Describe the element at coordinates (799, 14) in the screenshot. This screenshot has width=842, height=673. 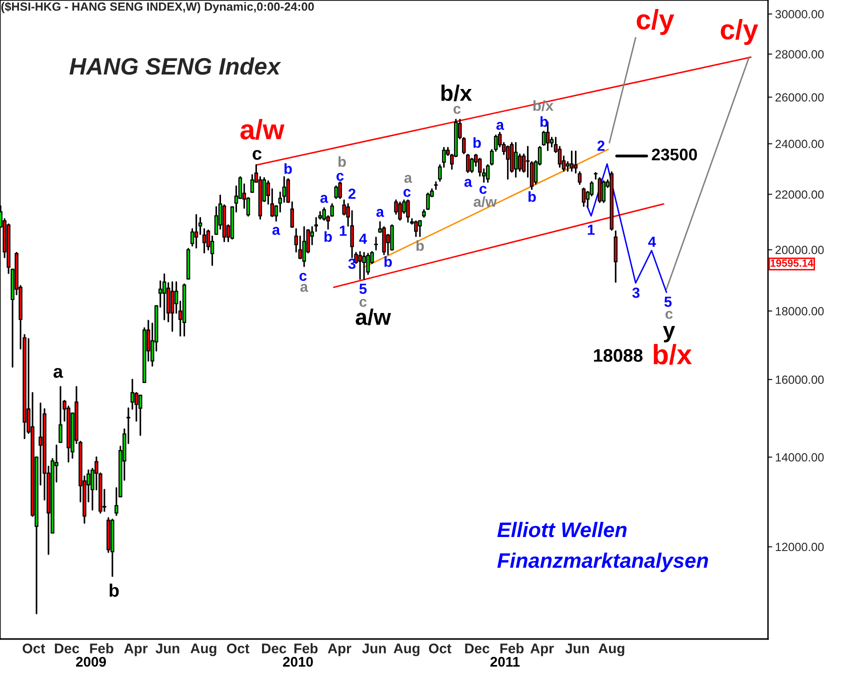
I see `y-tick-label: 30000.00` at that location.